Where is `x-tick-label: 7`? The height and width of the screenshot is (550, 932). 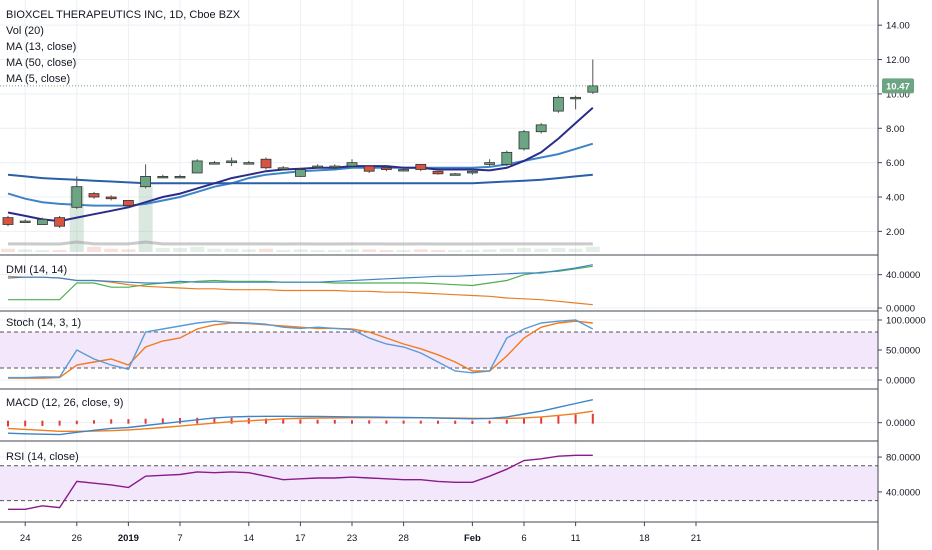 x-tick-label: 7 is located at coordinates (179, 538).